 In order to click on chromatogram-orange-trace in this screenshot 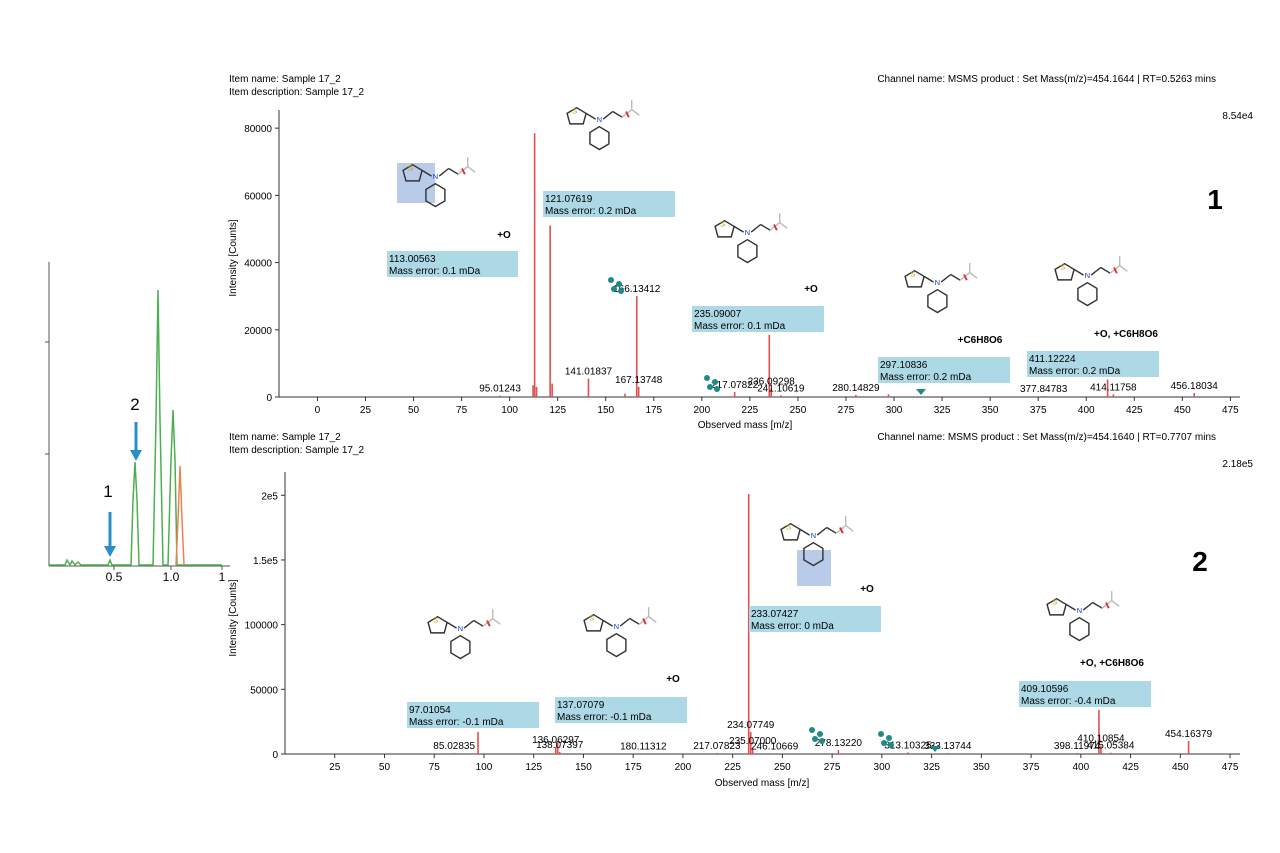, I will do `click(180, 515)`.